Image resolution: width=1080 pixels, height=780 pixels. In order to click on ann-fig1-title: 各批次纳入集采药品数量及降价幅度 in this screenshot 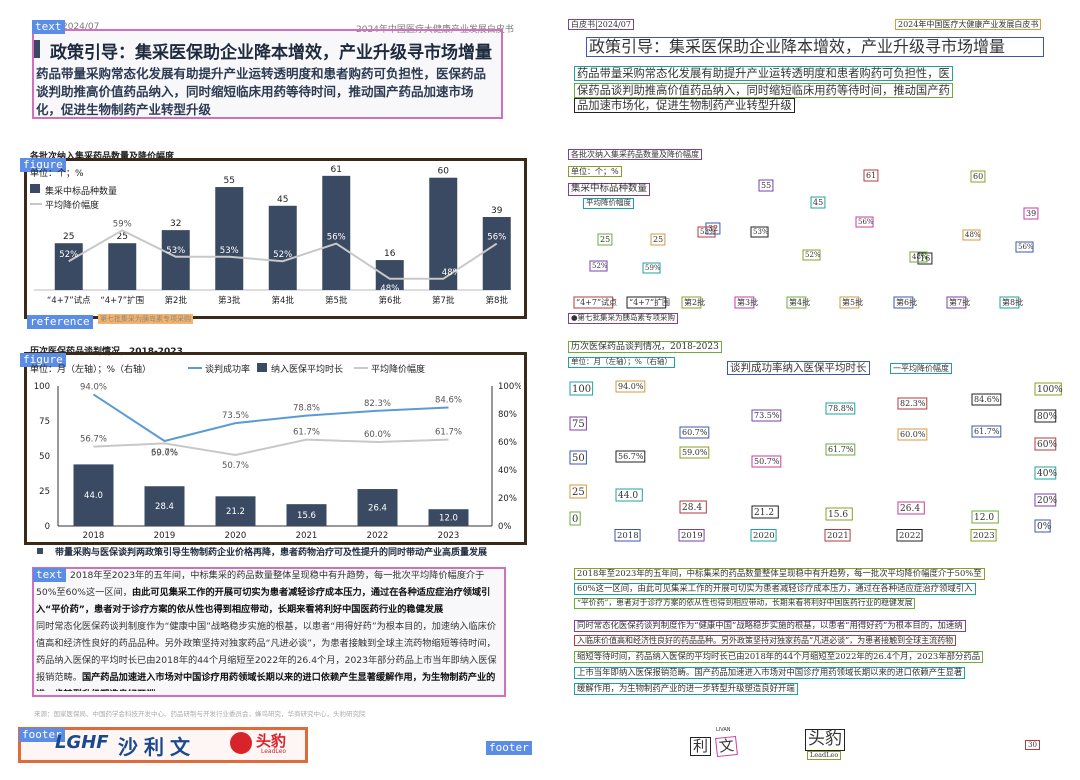, I will do `click(635, 154)`.